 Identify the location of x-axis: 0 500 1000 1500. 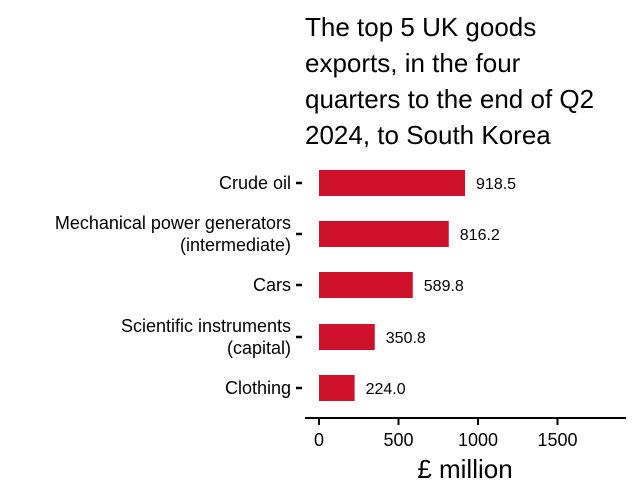
(465, 433).